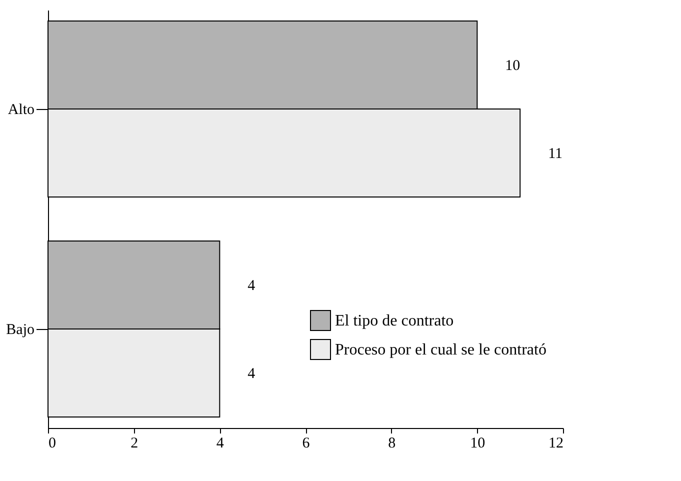  What do you see at coordinates (134, 444) in the screenshot?
I see `x-tick-label: 2` at bounding box center [134, 444].